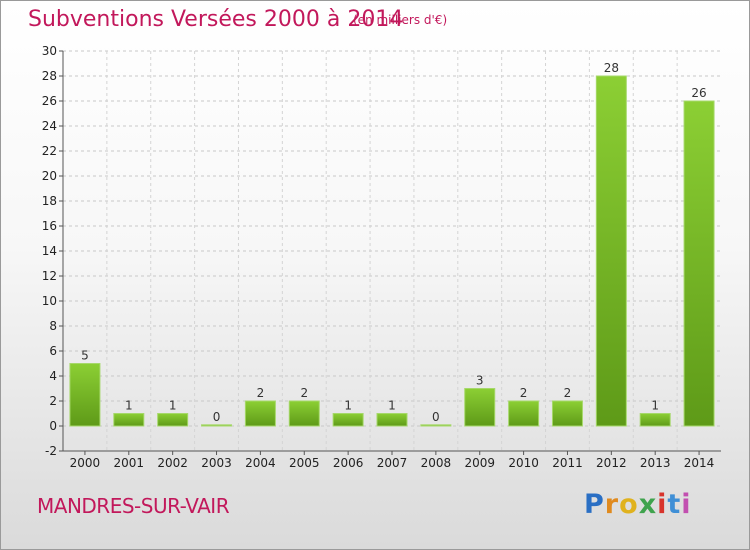 This screenshot has width=750, height=550. What do you see at coordinates (260, 413) in the screenshot?
I see `bar-2004` at bounding box center [260, 413].